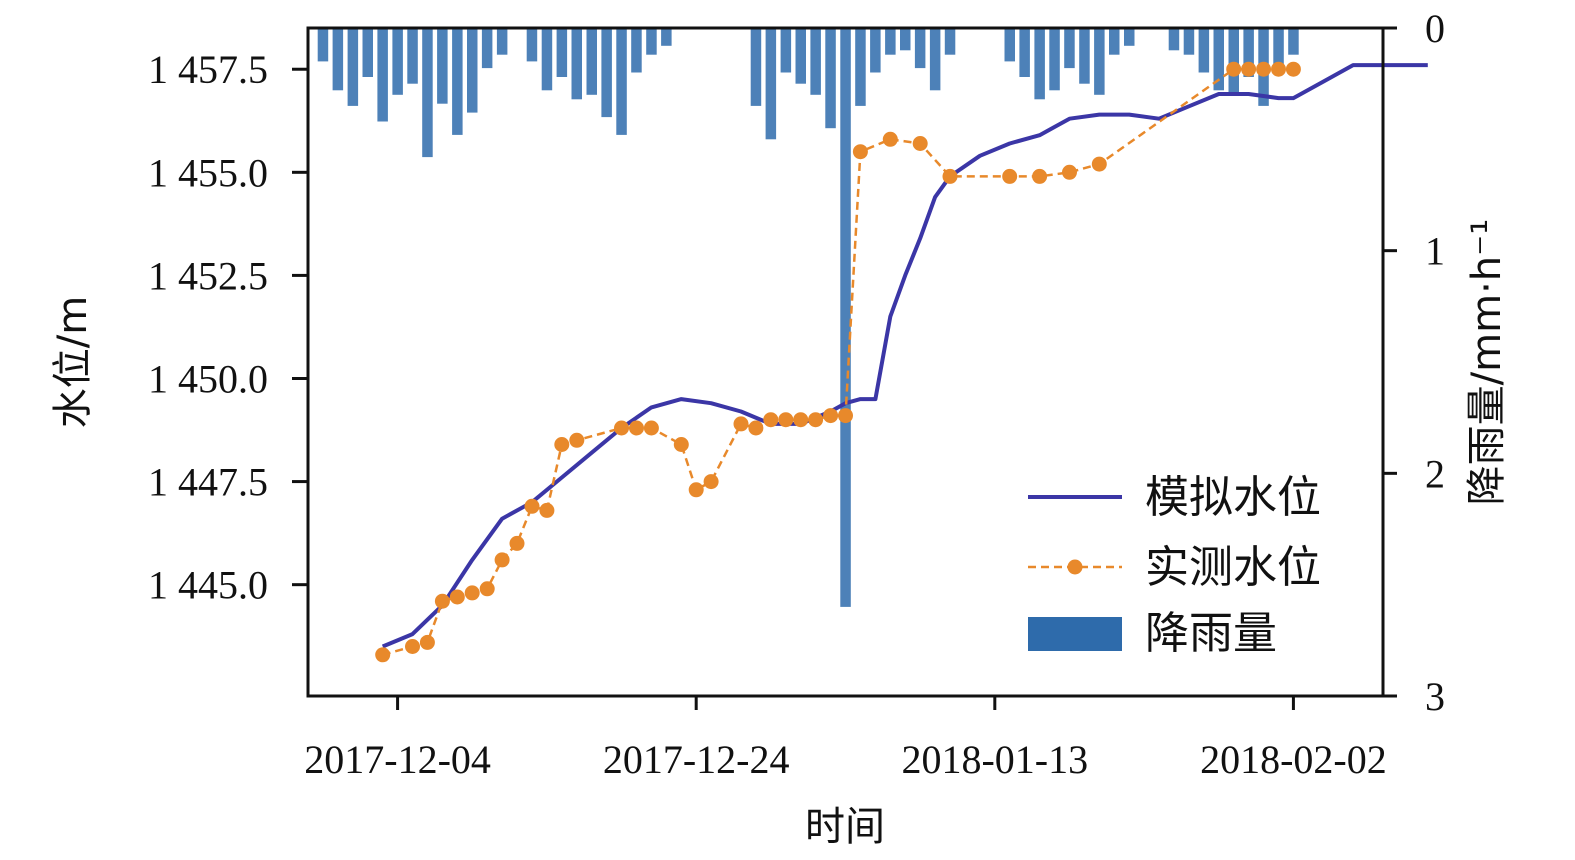  What do you see at coordinates (1233, 567) in the screenshot?
I see `legend-label-observed: 实测水位` at bounding box center [1233, 567].